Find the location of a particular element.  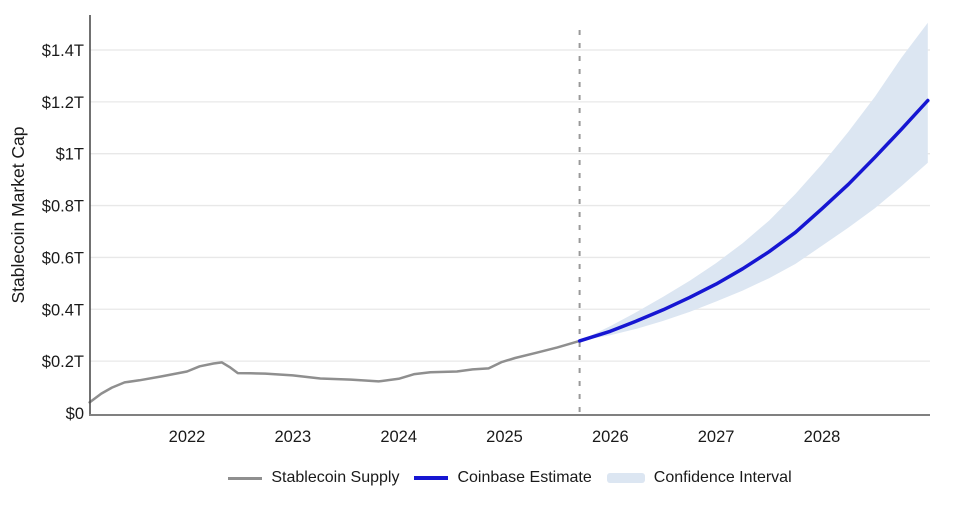

x-tick-labels: 2022 2023 2024 2025 2026 2027 2028 is located at coordinates (505, 437).